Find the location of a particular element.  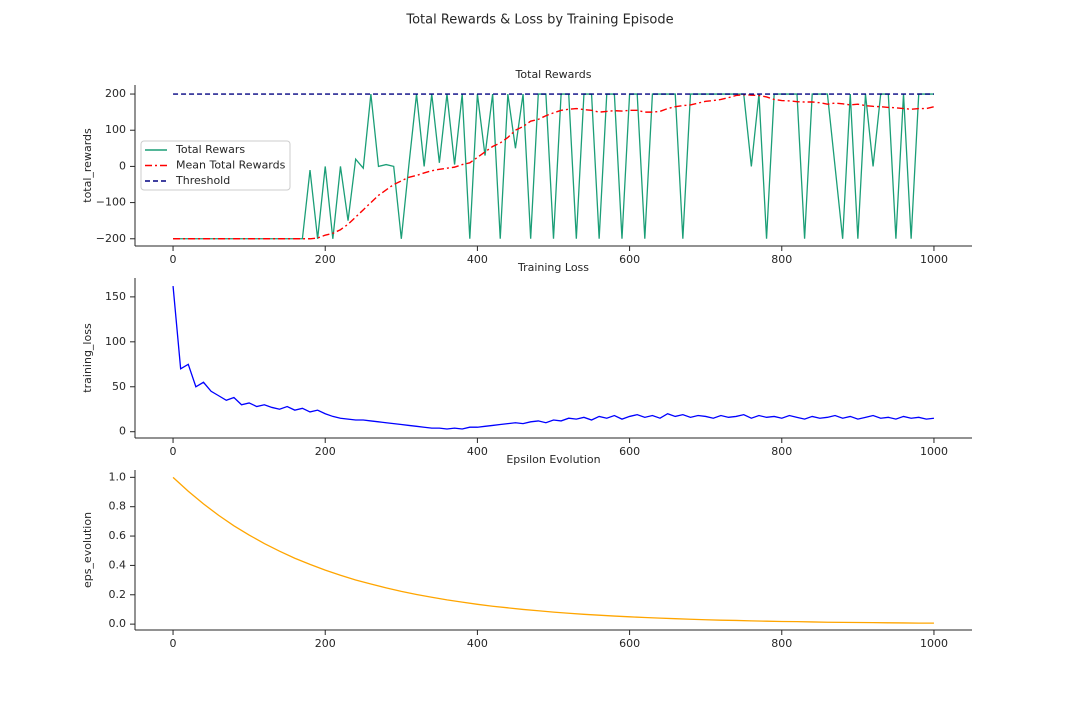

y-axis-label: eps_evolution is located at coordinates (87, 550).